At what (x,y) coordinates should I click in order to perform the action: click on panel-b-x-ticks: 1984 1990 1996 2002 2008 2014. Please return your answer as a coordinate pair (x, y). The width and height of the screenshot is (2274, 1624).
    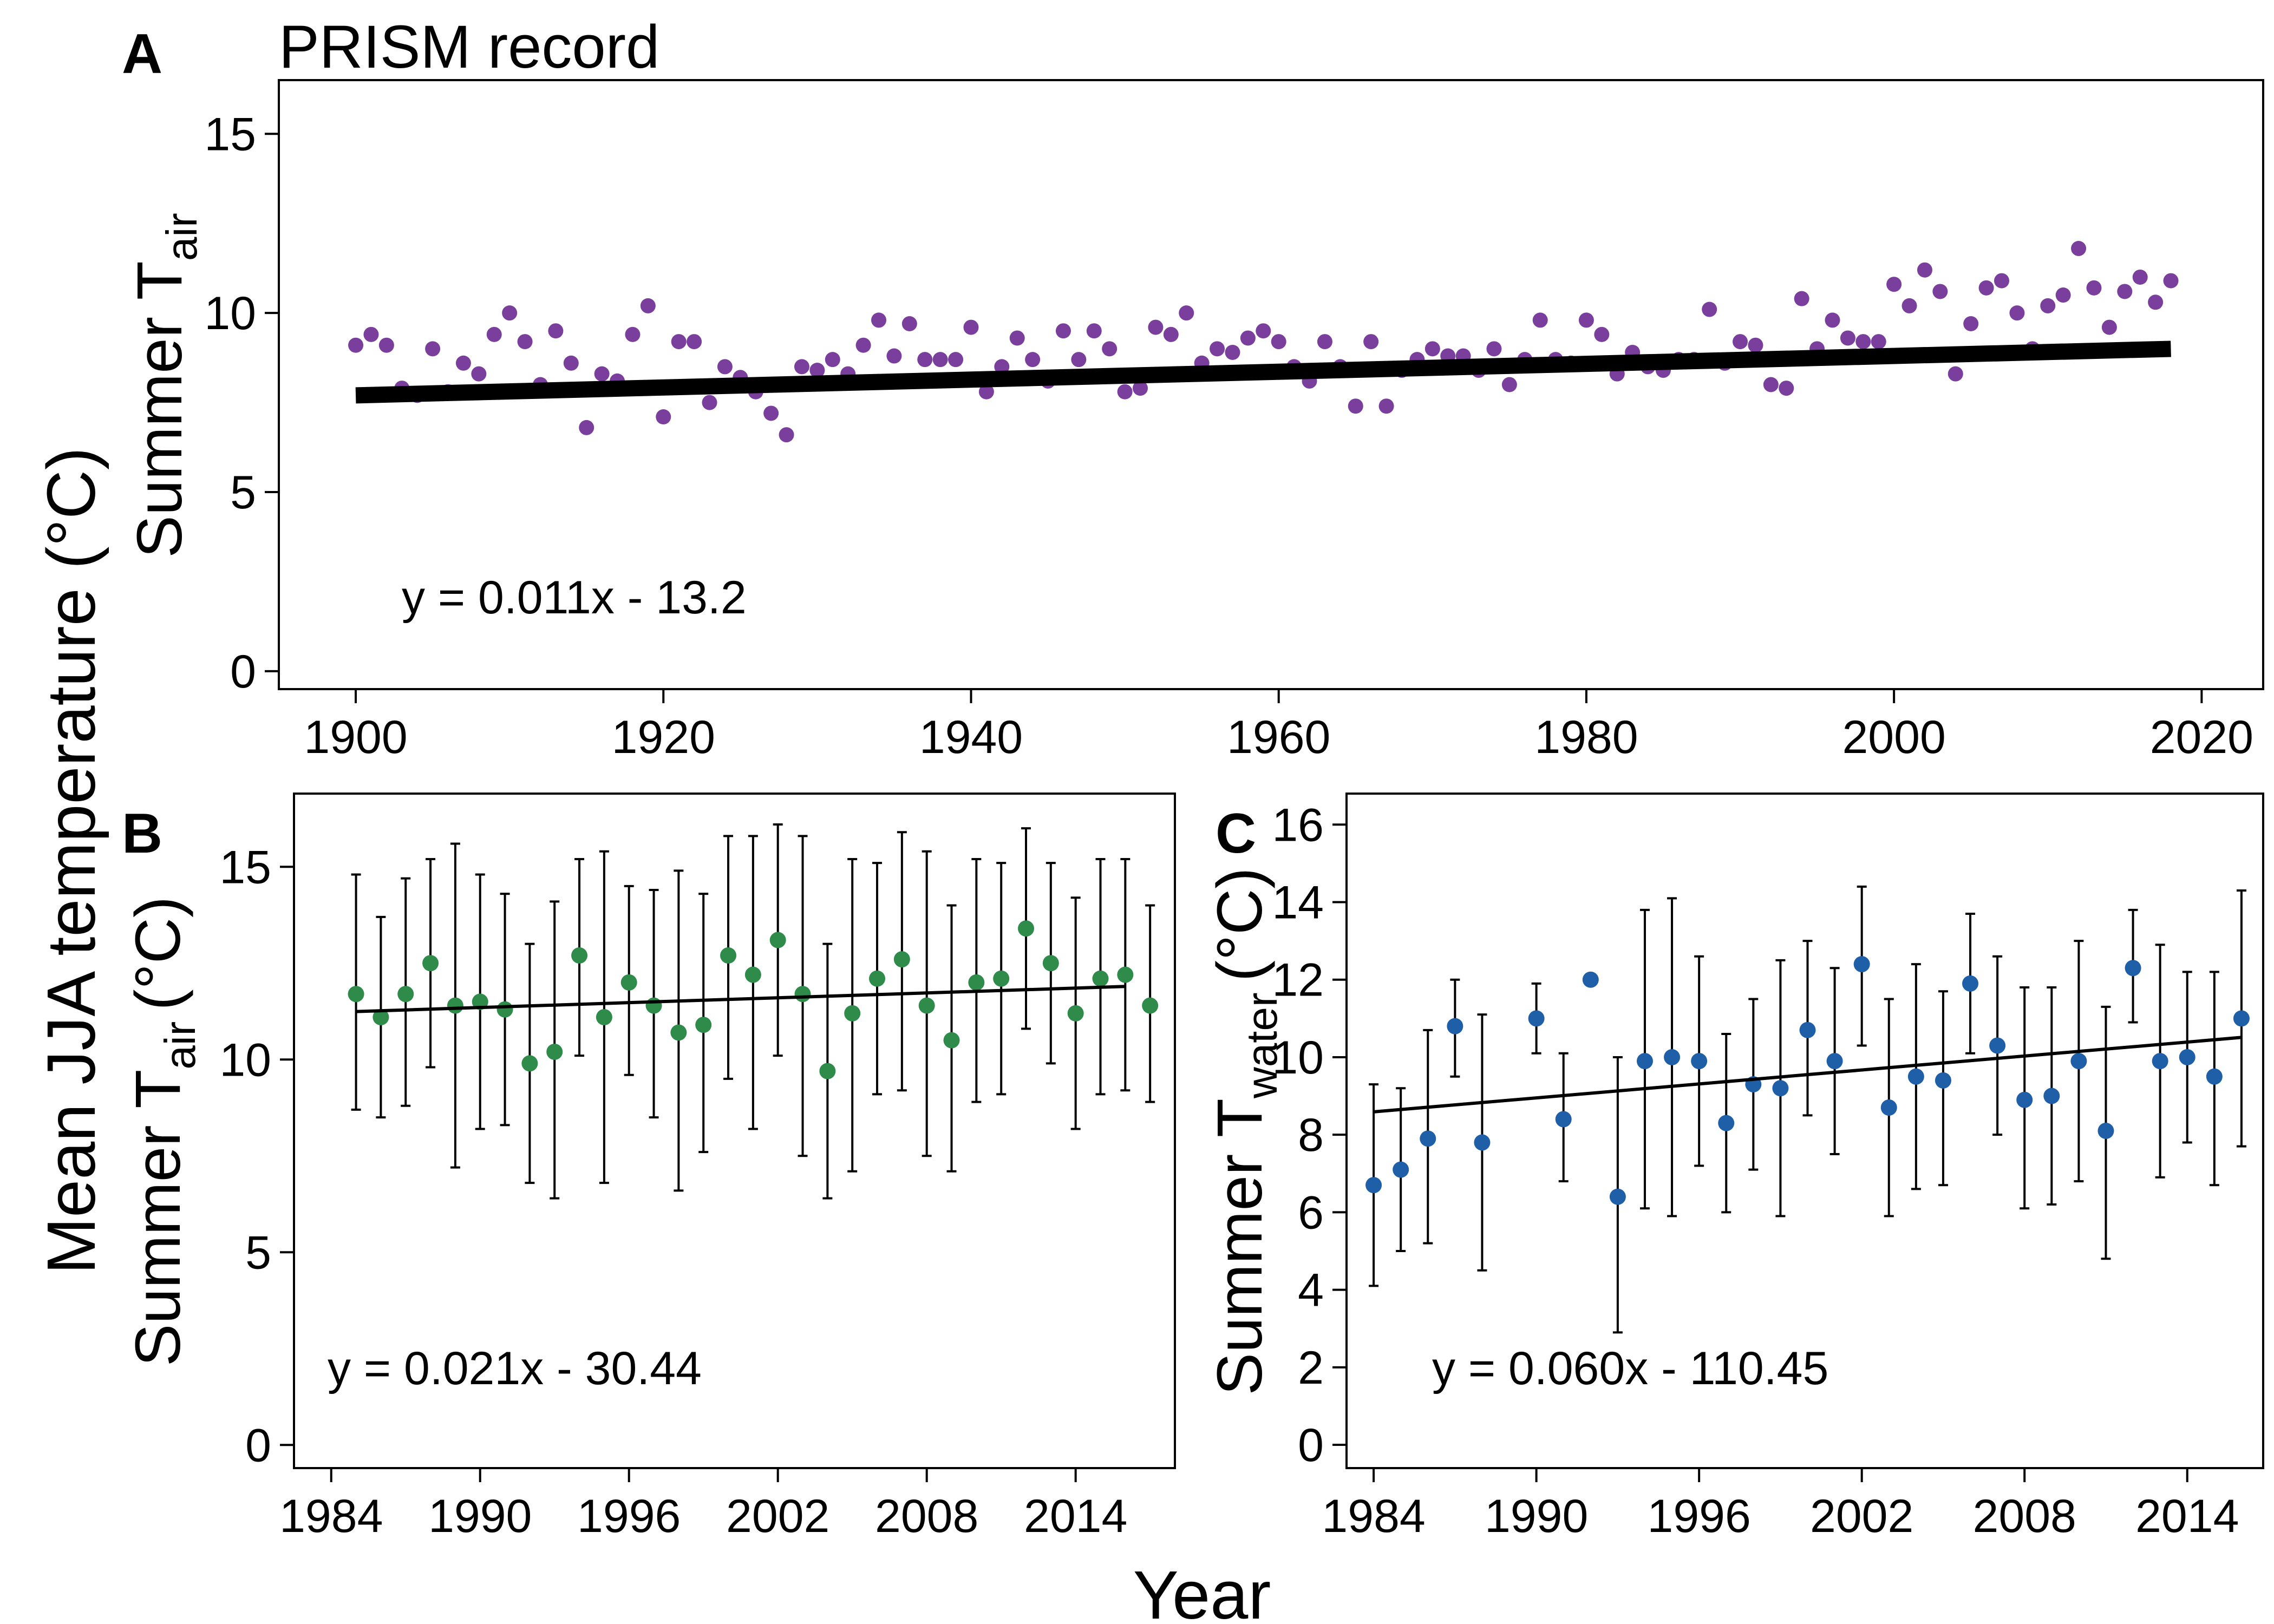
    Looking at the image, I should click on (703, 1505).